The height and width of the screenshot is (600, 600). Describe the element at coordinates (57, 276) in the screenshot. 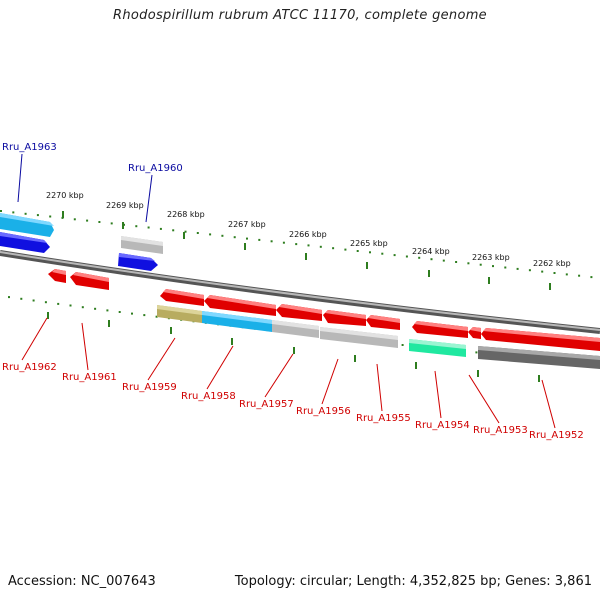

I see `gene-rru-a1962` at that location.